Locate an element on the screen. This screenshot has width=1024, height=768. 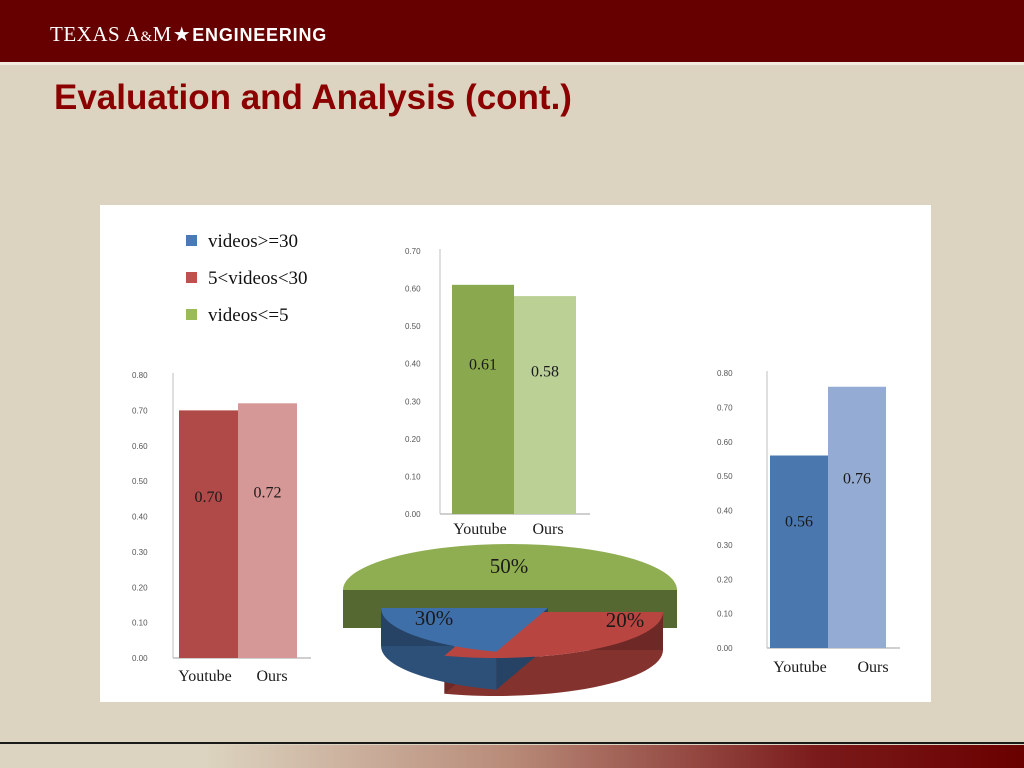
legend-label: 5<videos<30 is located at coordinates (258, 278).